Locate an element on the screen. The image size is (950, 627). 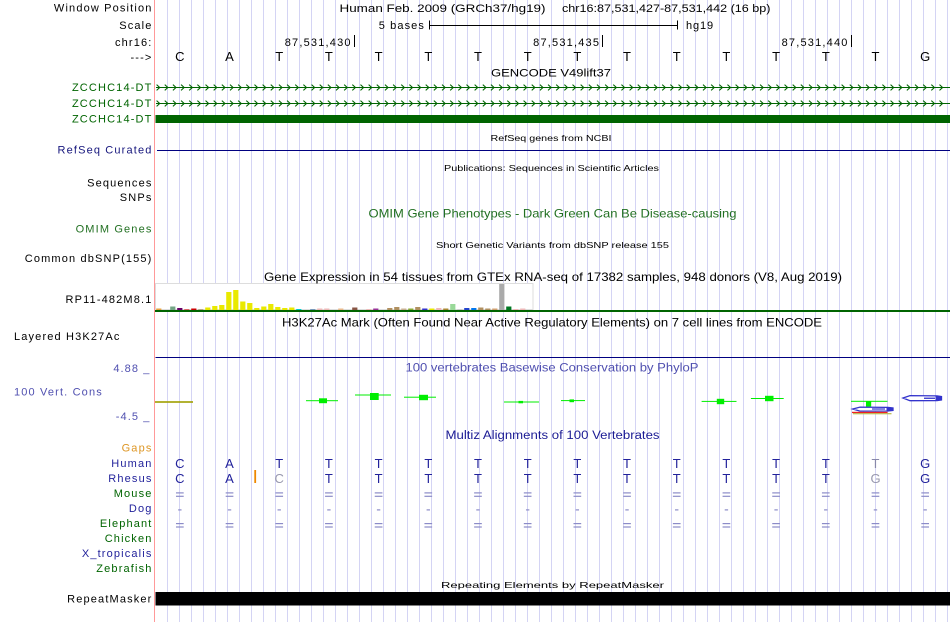
svg-text: chr16: is located at coordinates (133, 43).